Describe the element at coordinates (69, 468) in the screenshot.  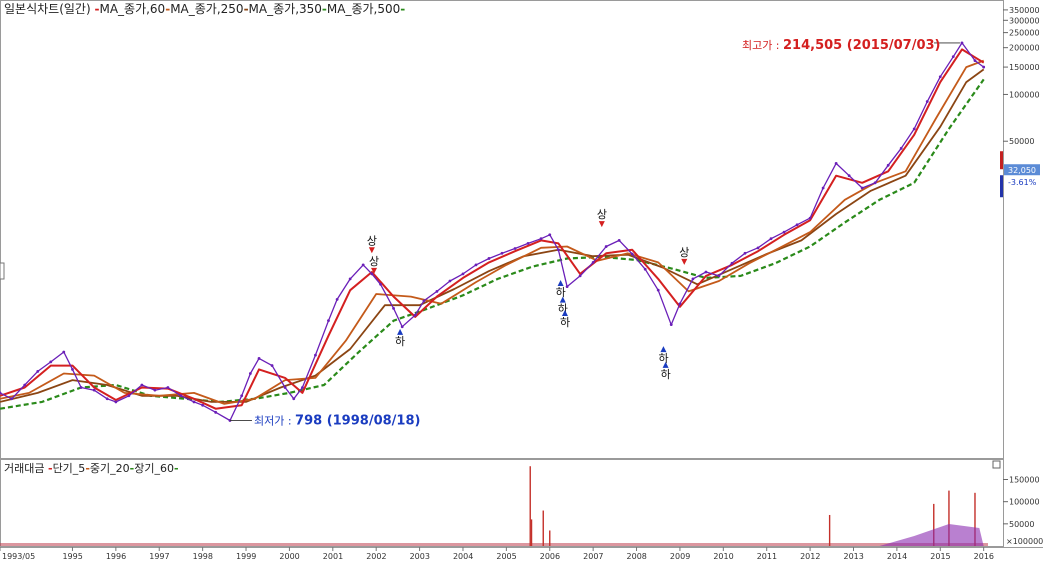
I see `volume-legend-label-0: 단기_5` at that location.